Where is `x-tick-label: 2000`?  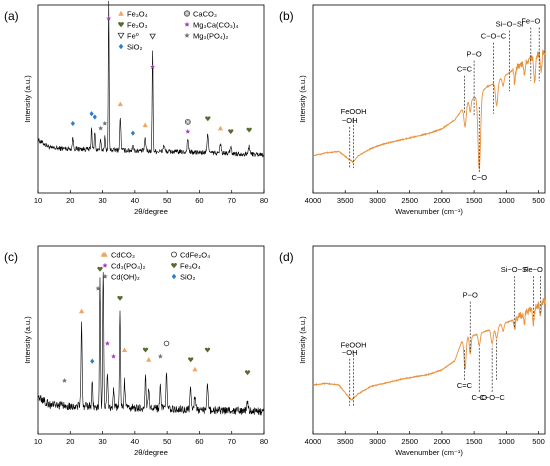
x-tick-label: 2000 is located at coordinates (442, 441).